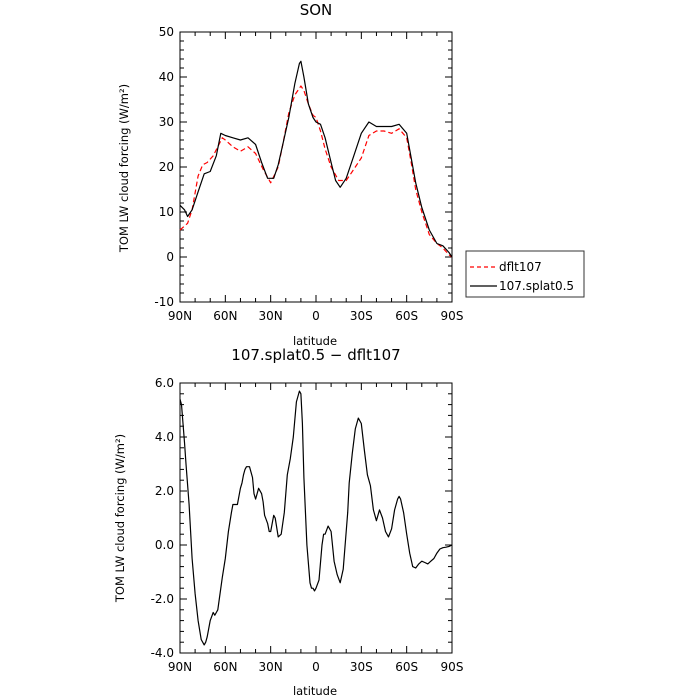 This screenshot has width=700, height=700. Describe the element at coordinates (124, 168) in the screenshot. I see `top-y-axis-label: TOM LW cloud forcing (W/m²)` at that location.